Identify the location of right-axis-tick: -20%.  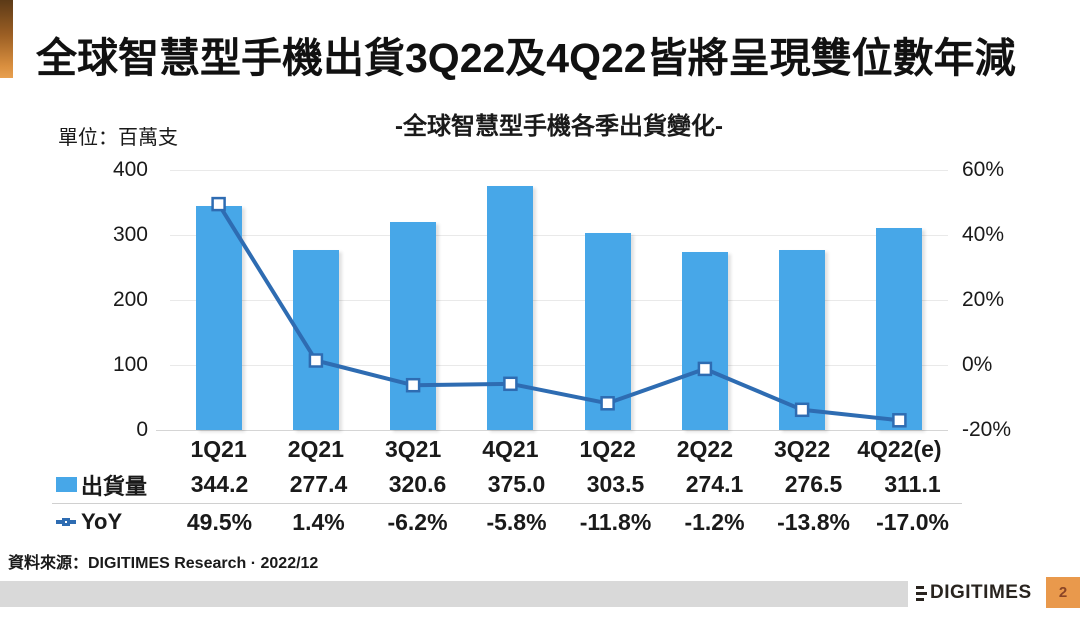
(987, 429).